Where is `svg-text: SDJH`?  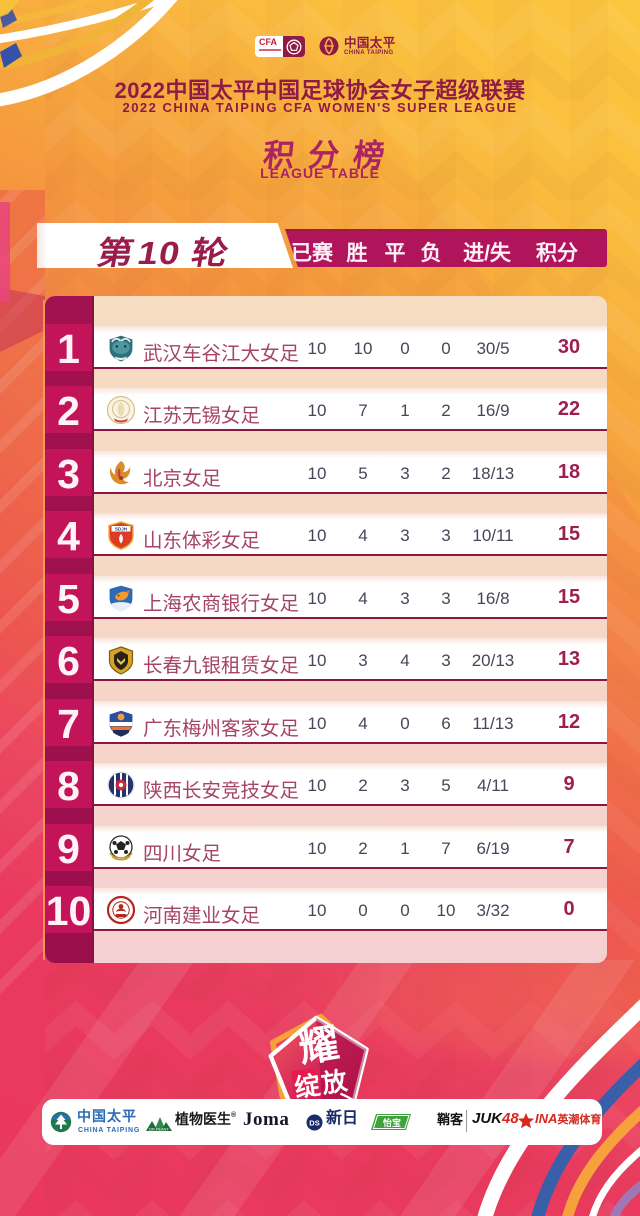 svg-text: SDJH is located at coordinates (121, 529).